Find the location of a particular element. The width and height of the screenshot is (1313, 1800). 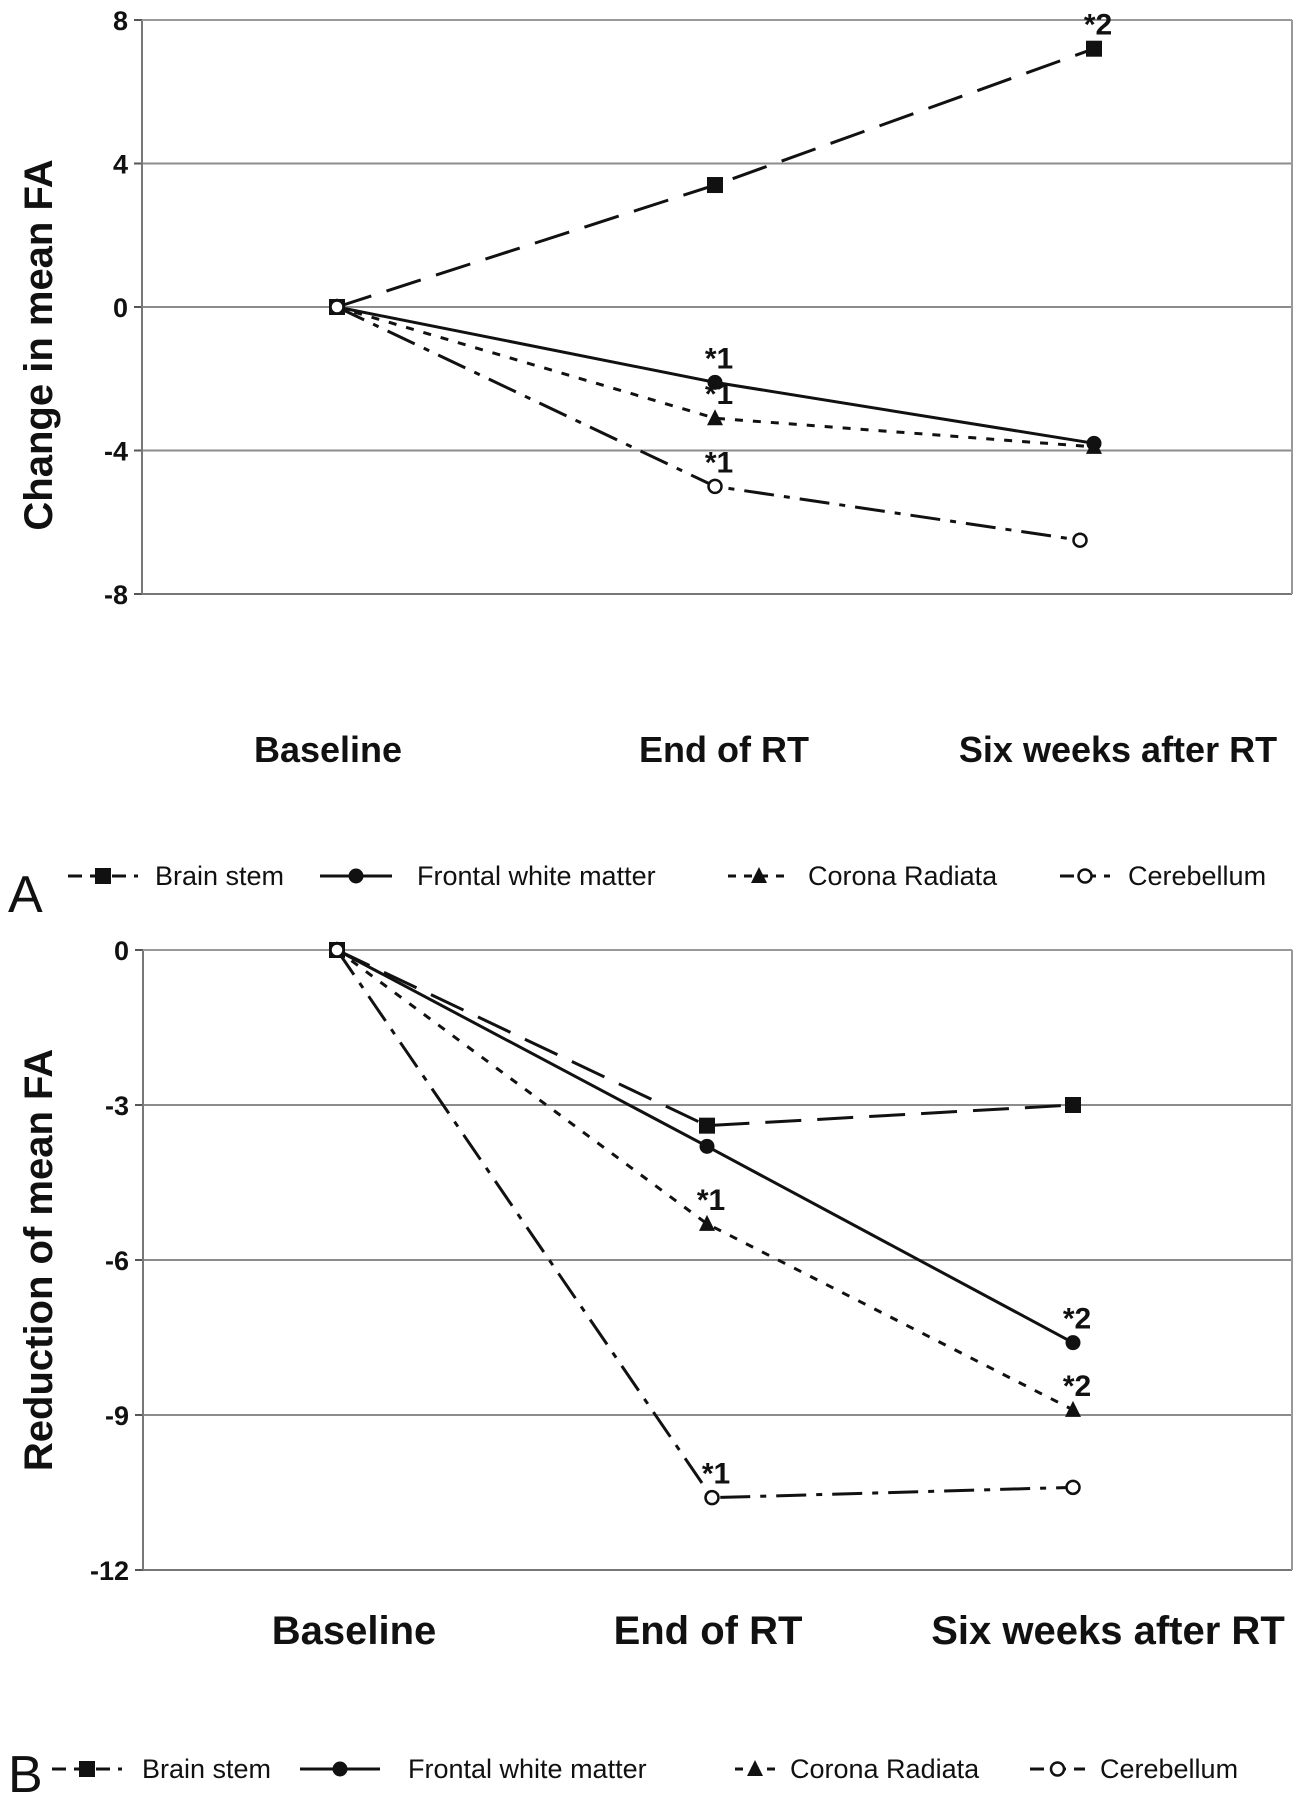

y-tick-label: 8 is located at coordinates (120, 21).